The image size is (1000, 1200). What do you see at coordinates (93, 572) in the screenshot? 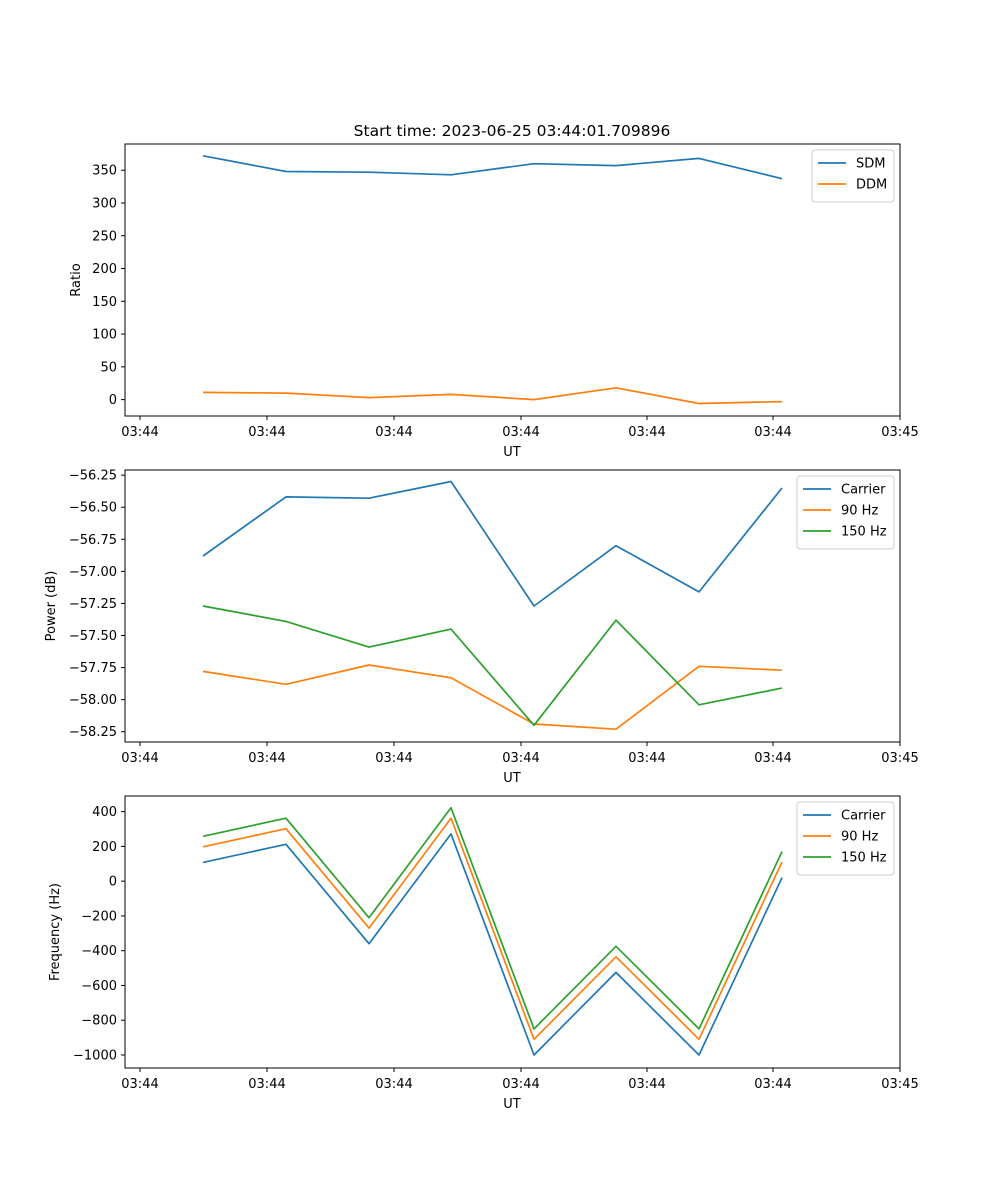
I see `y-tick-label: −57.00` at bounding box center [93, 572].